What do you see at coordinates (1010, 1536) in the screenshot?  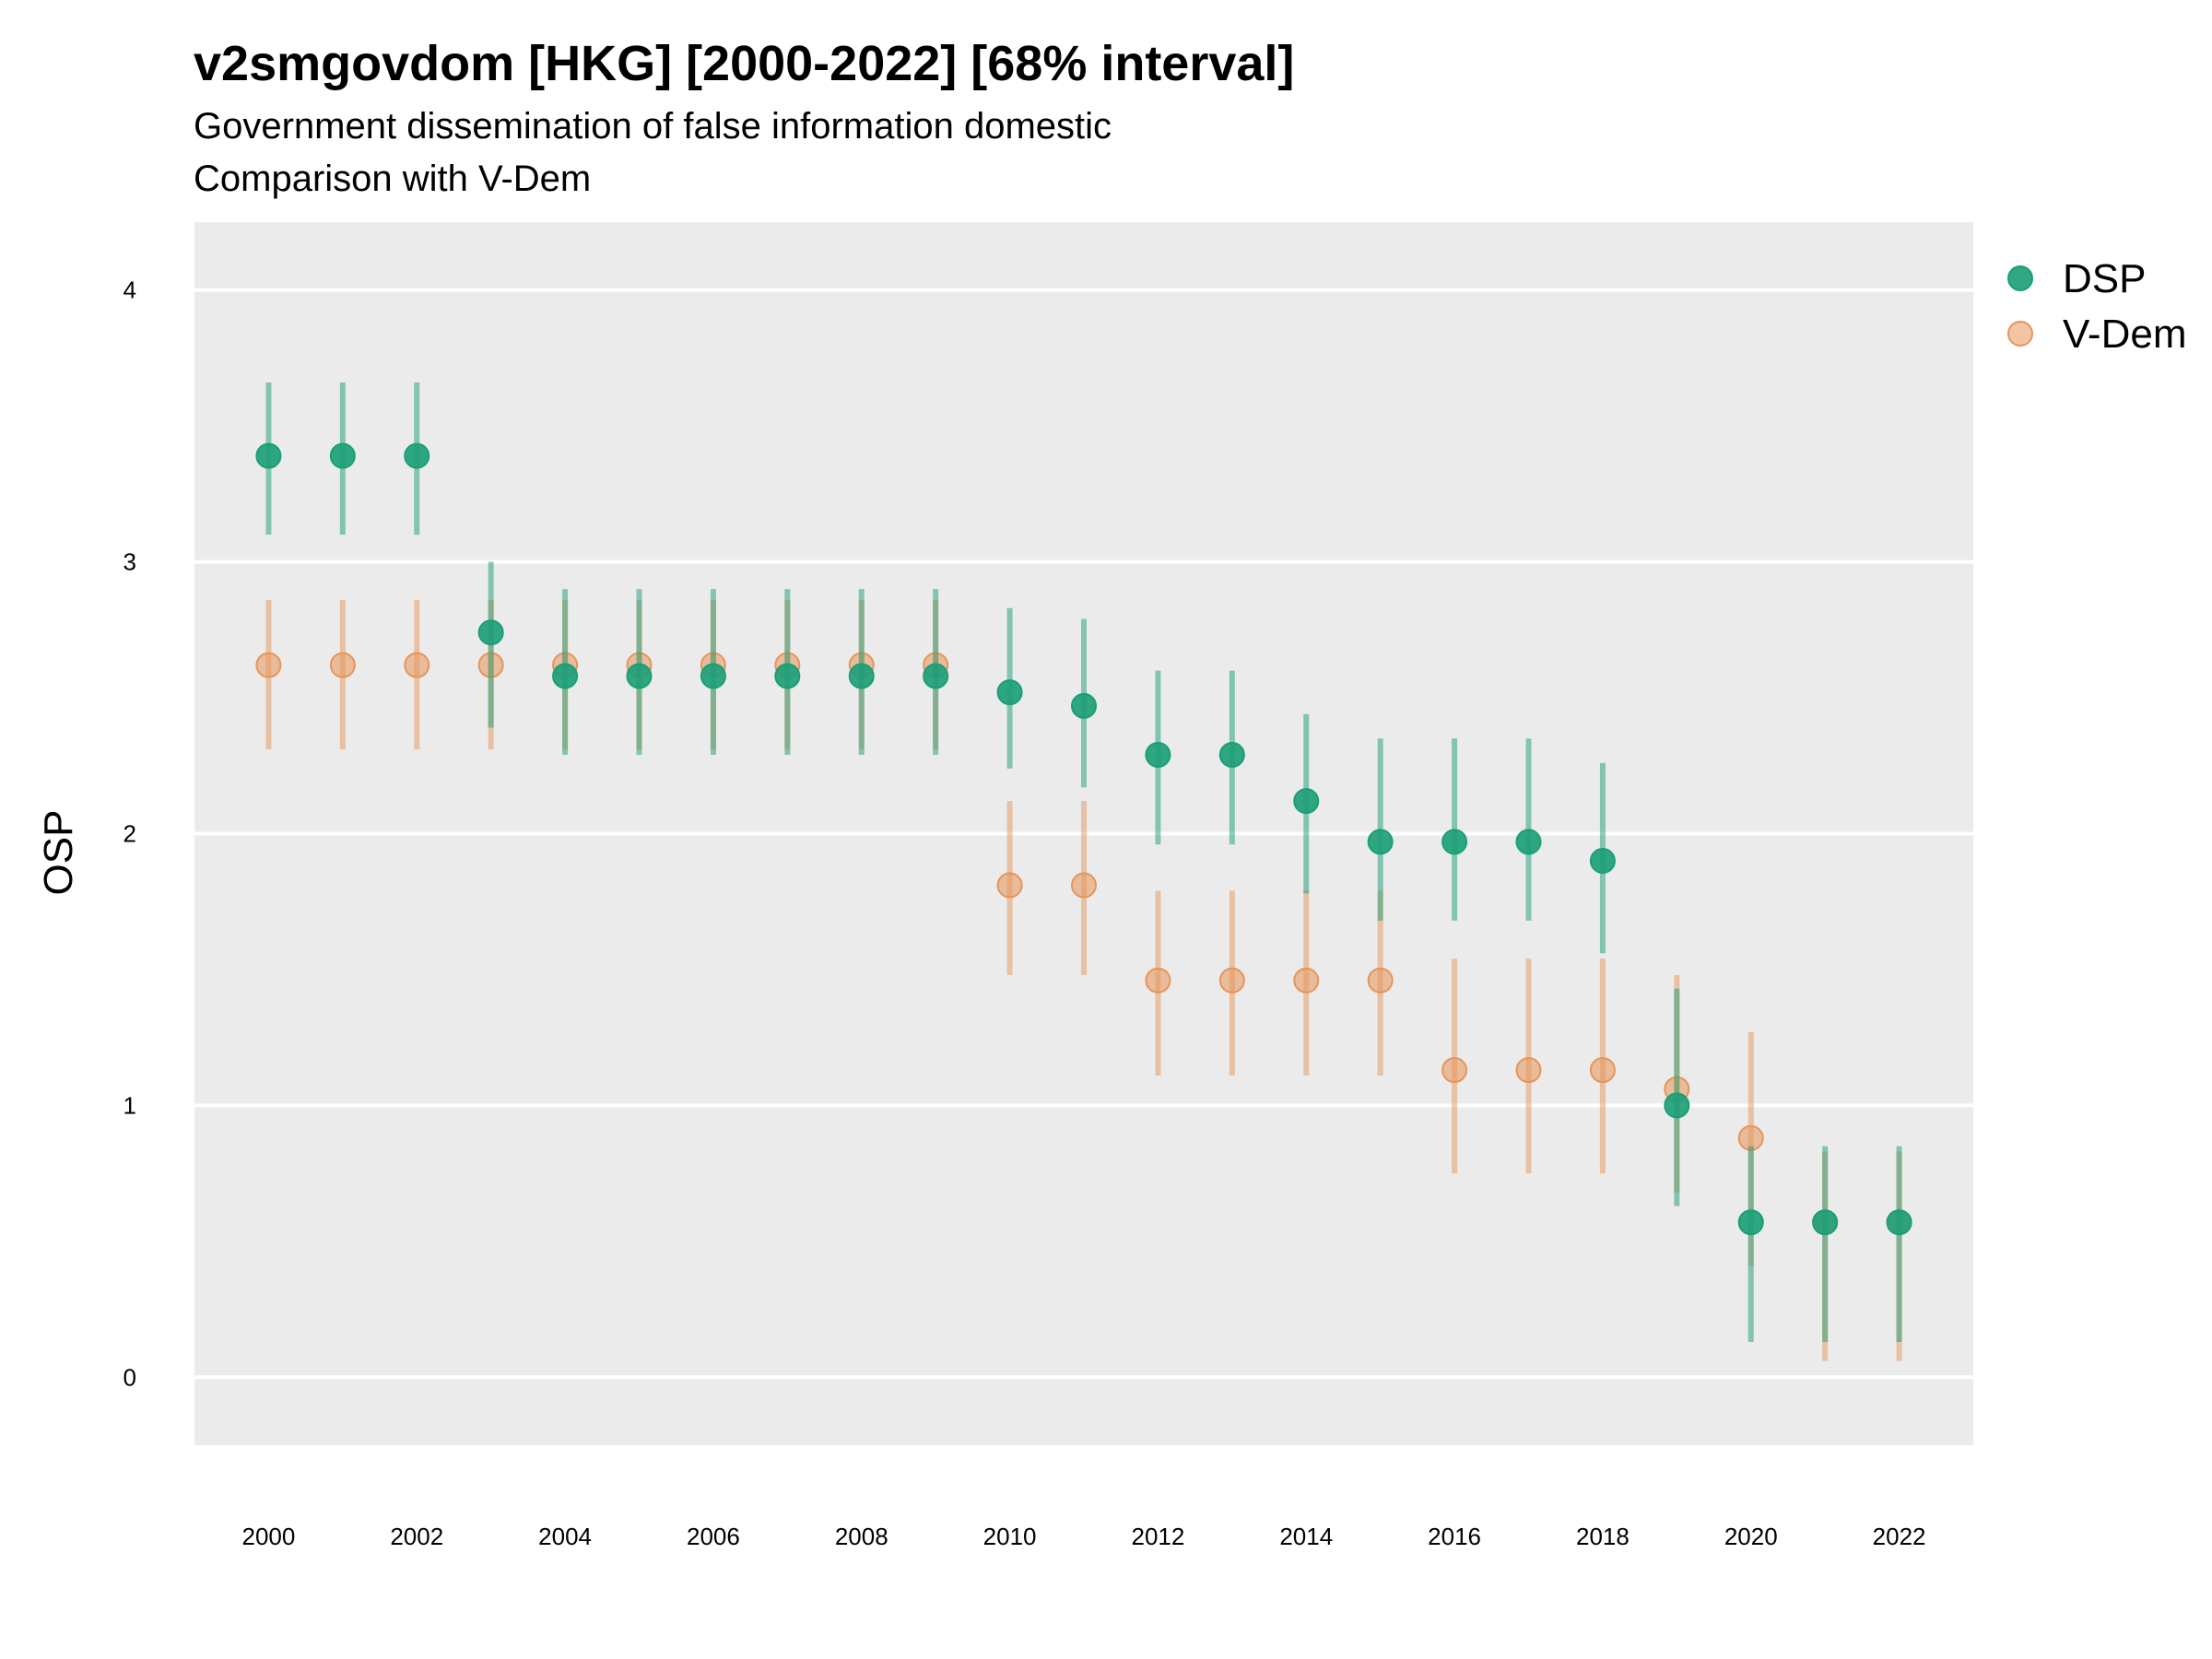 I see `x-tick-label: 2010` at bounding box center [1010, 1536].